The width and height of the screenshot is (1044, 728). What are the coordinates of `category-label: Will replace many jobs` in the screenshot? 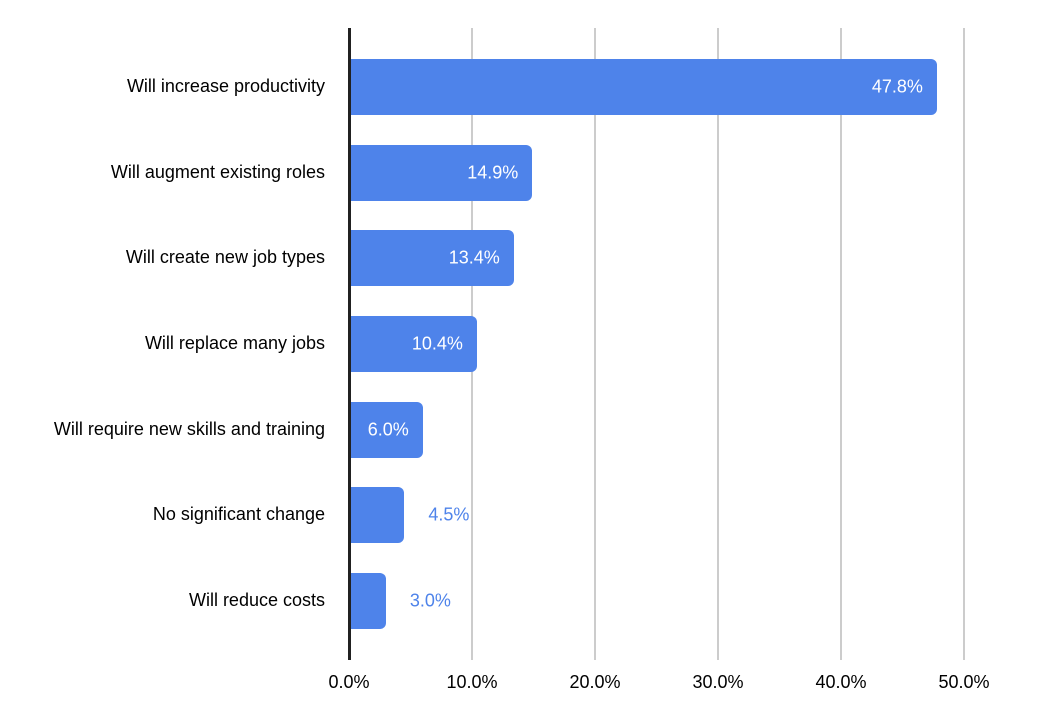 It's located at (168, 344).